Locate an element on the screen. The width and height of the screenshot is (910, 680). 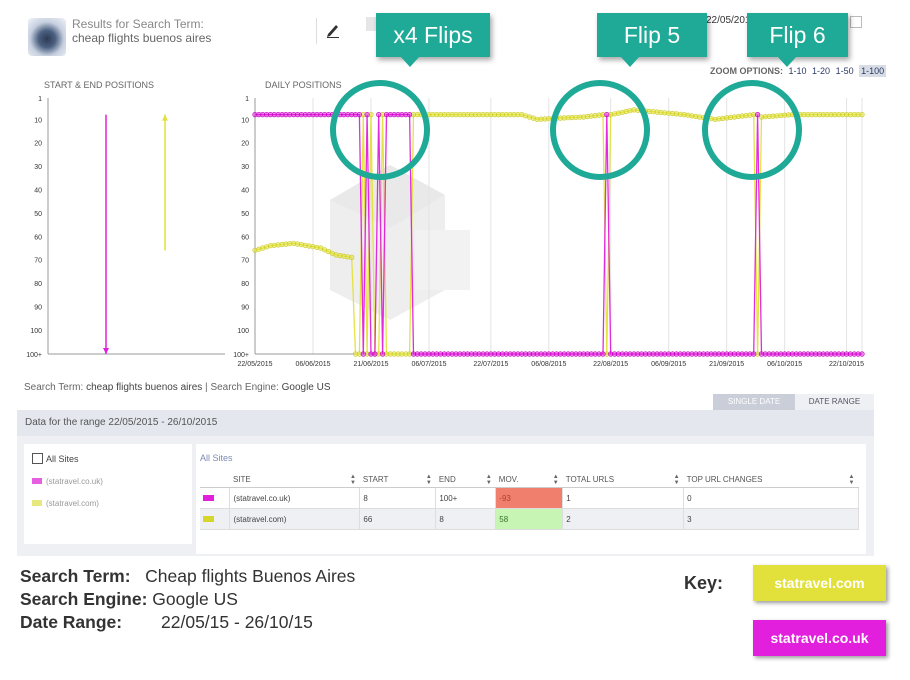
daily-chart-title: DAILY POSITIONS is located at coordinates (303, 85).